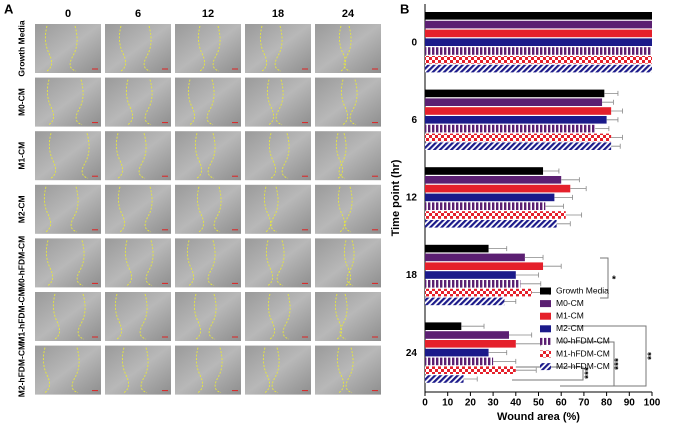  I want to click on legend-label: M2-hFDM-CM, so click(583, 366).